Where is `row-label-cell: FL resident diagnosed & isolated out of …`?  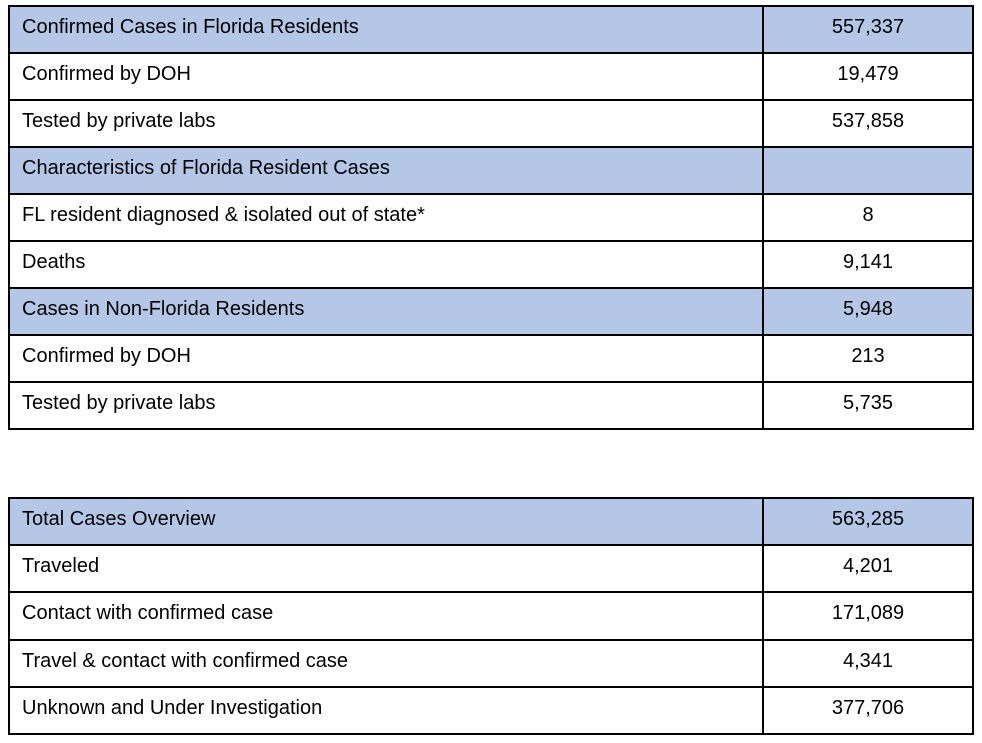 row-label-cell: FL resident diagnosed & isolated out of … is located at coordinates (387, 217).